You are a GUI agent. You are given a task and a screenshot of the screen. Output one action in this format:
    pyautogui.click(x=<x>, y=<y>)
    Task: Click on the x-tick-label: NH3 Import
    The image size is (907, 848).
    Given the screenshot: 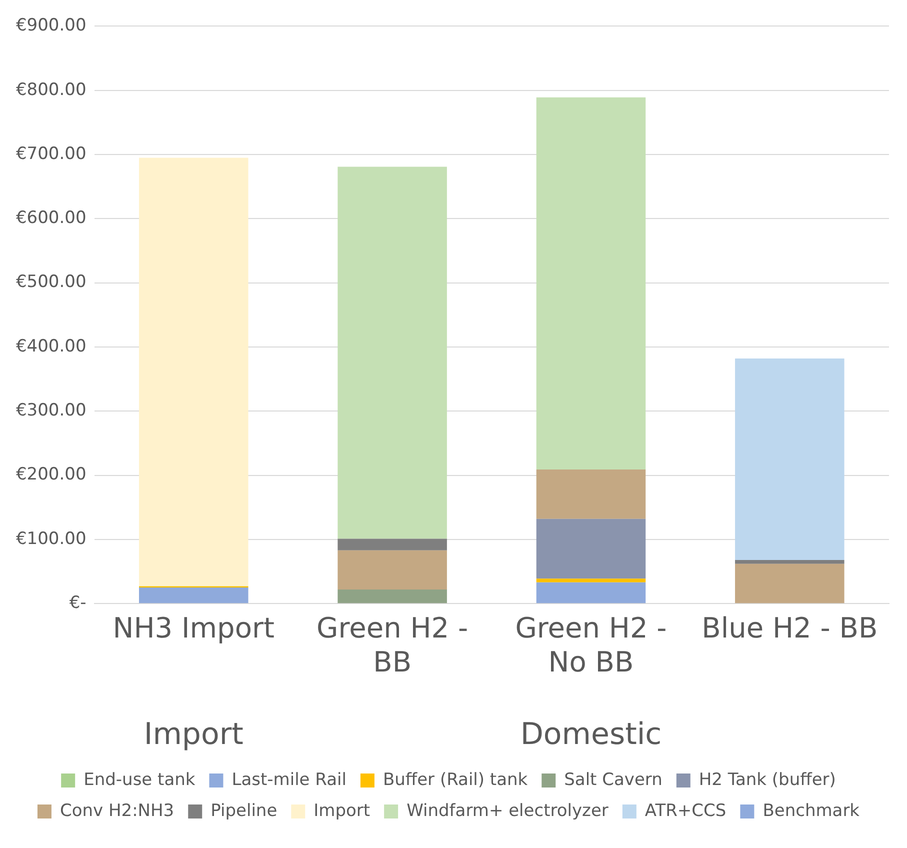 What is the action you would take?
    pyautogui.click(x=193, y=628)
    